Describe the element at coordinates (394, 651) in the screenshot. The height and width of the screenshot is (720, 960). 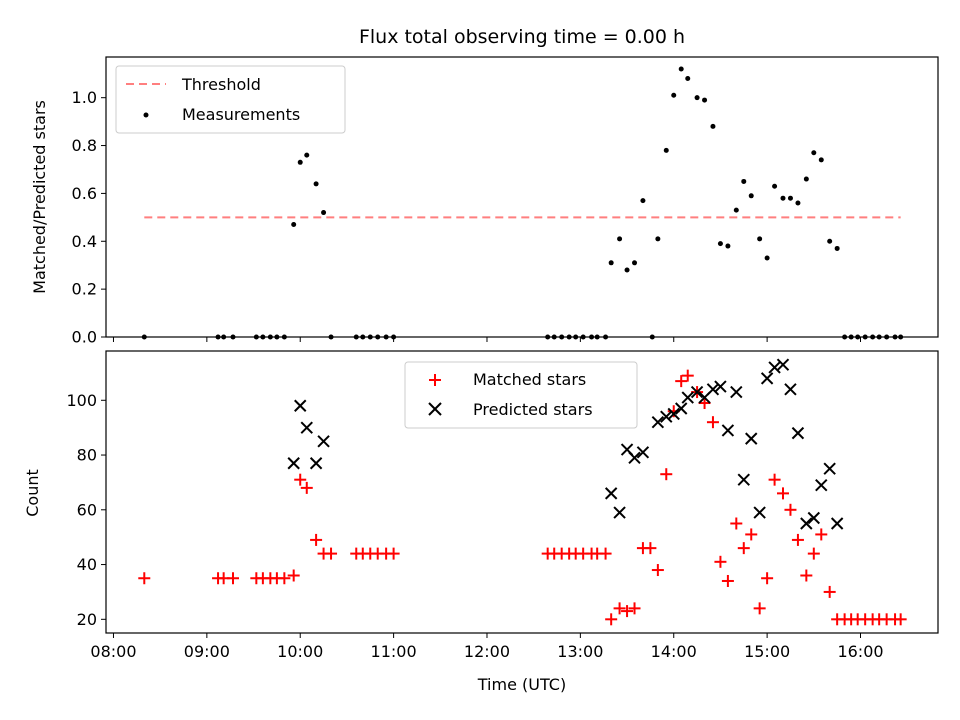
I see `bottom-x-tick-label: 11:00` at that location.